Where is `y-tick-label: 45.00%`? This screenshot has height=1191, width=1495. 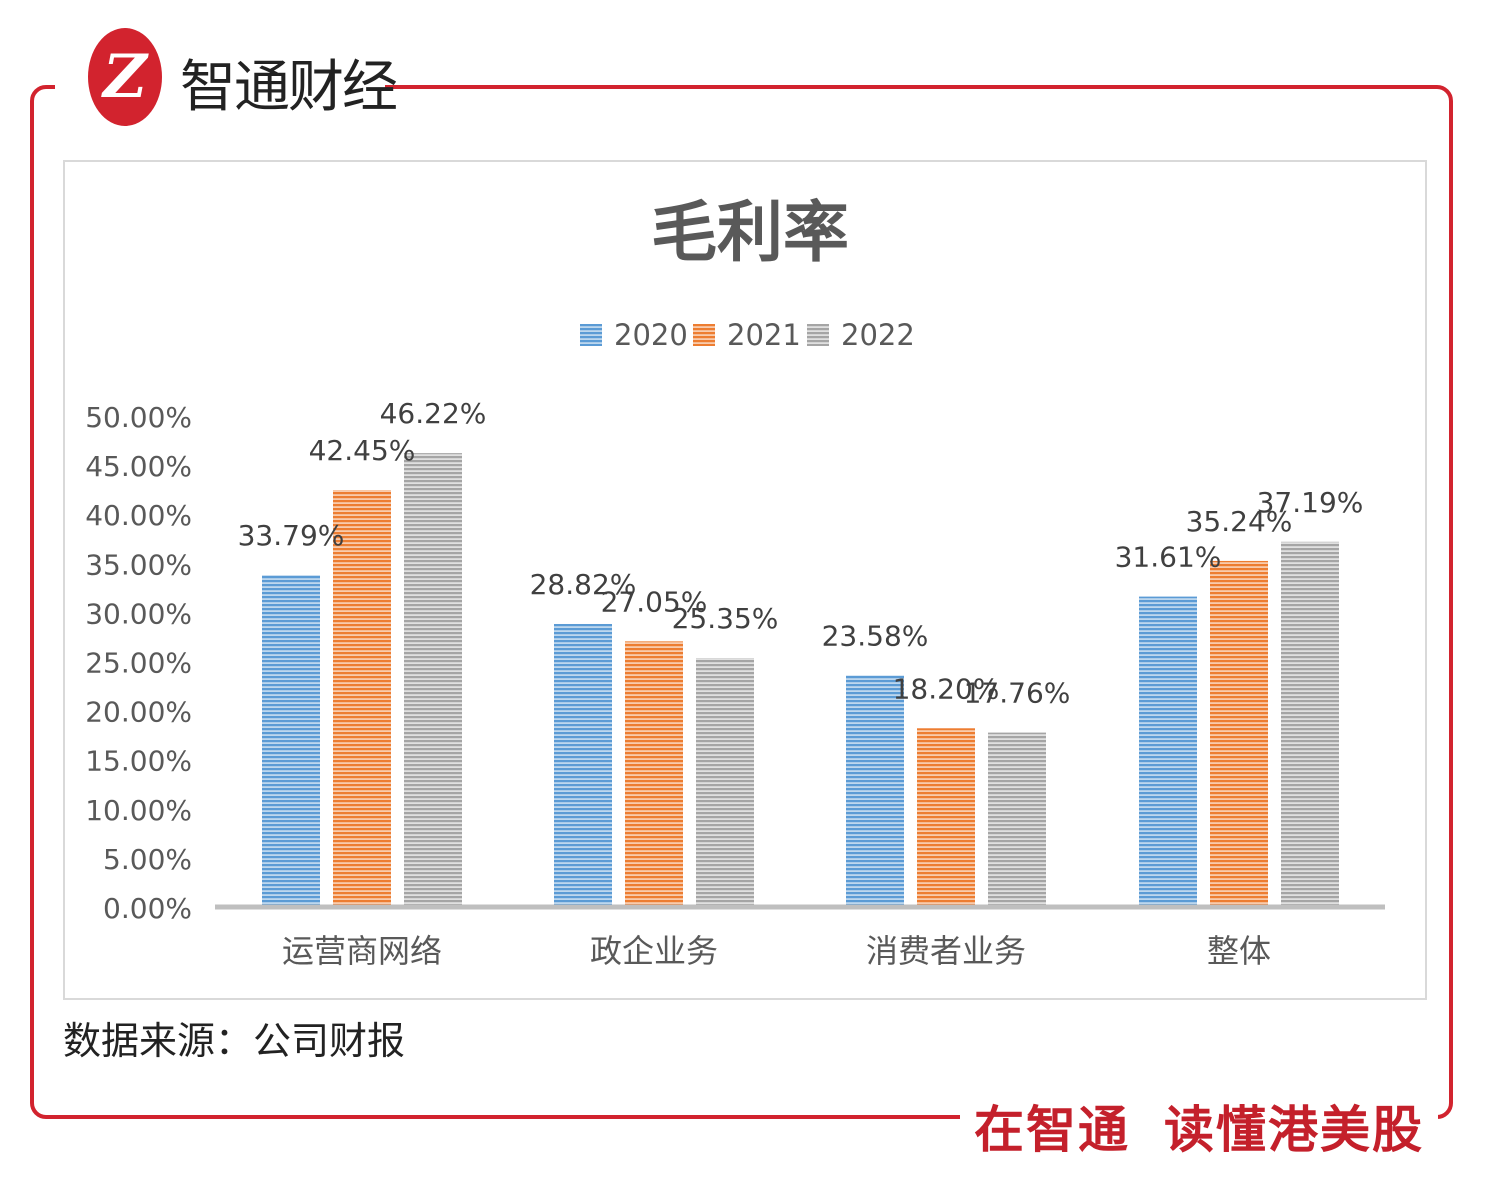 y-tick-label: 45.00% is located at coordinates (138, 466).